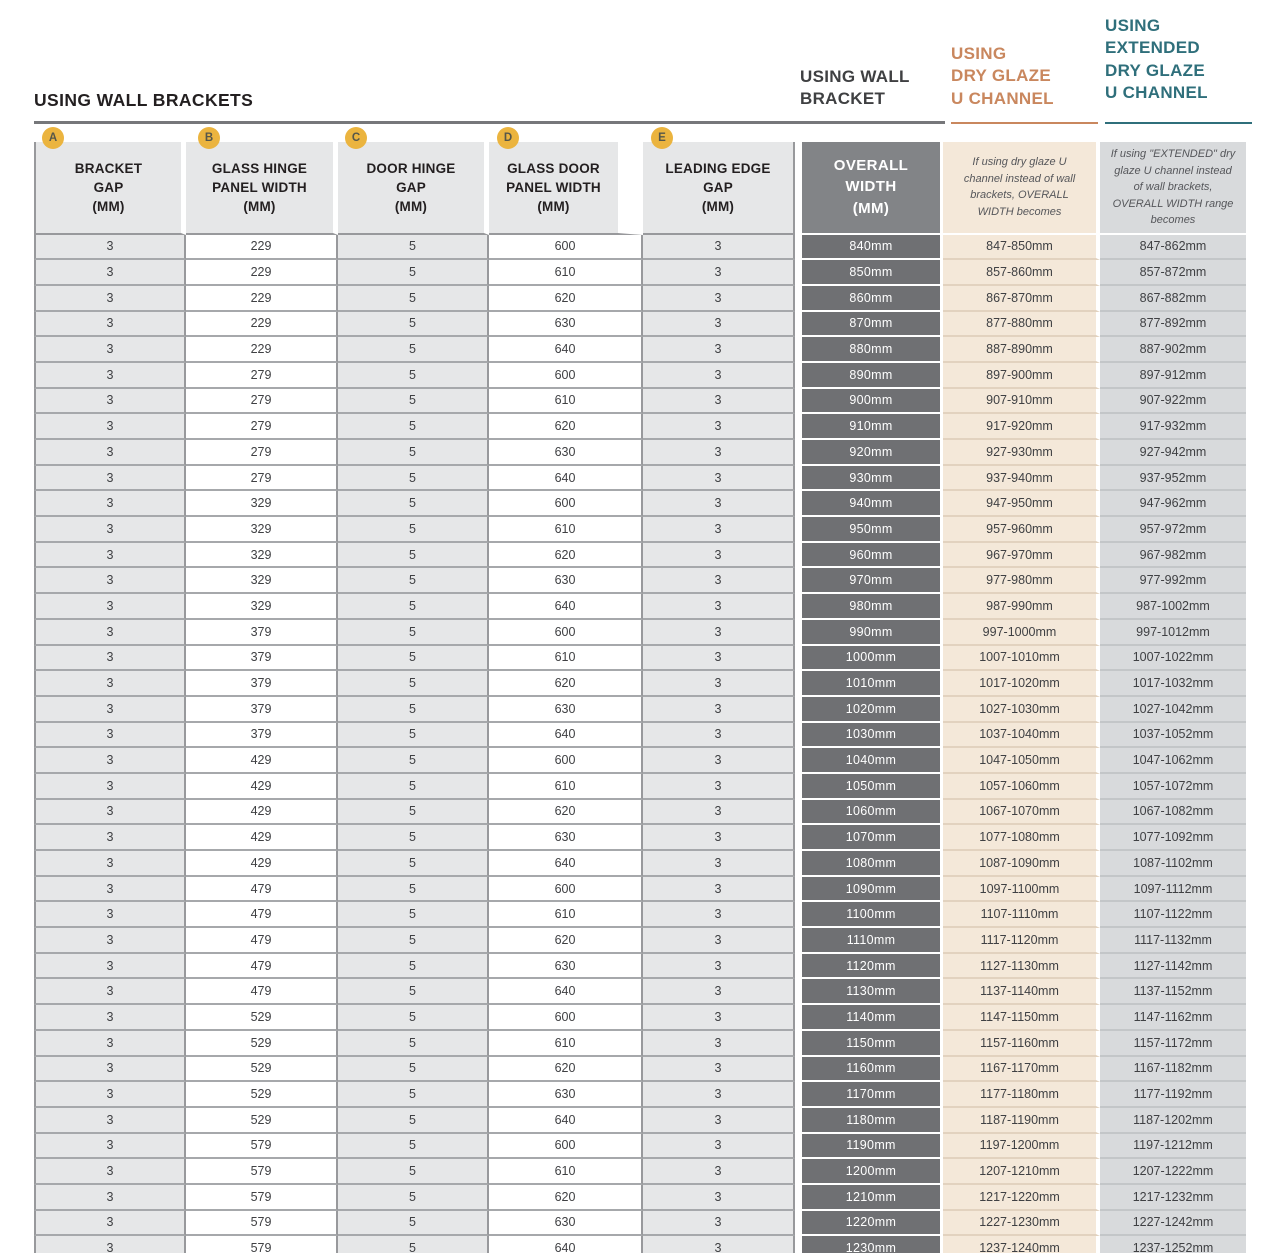  What do you see at coordinates (869, 427) in the screenshot?
I see `cell-overall-width: 910mm` at bounding box center [869, 427].